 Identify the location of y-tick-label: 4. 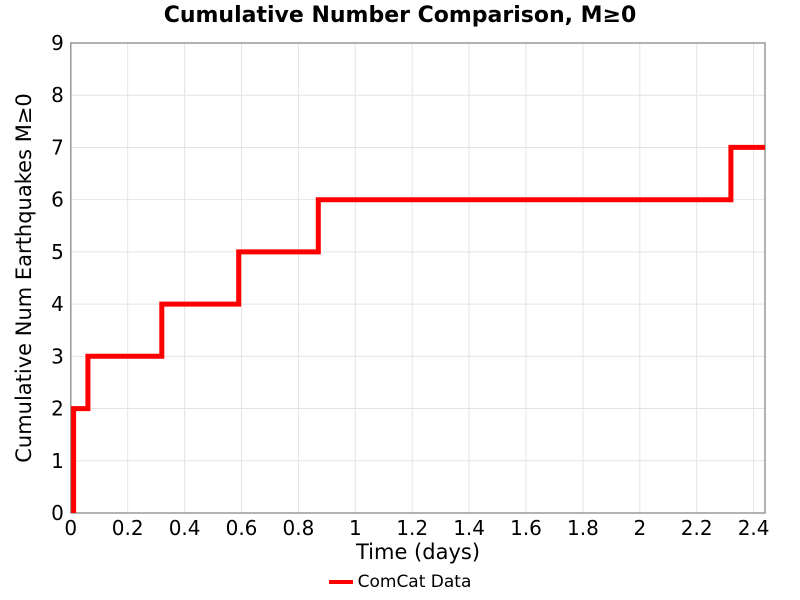
(57, 304).